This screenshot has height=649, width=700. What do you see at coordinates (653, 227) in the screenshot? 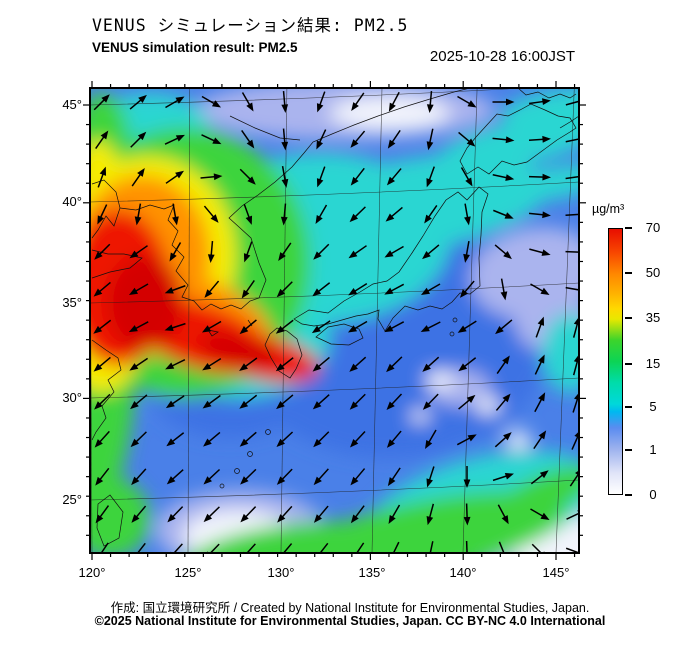
I see `colorbar-tick-label: 70` at bounding box center [653, 227].